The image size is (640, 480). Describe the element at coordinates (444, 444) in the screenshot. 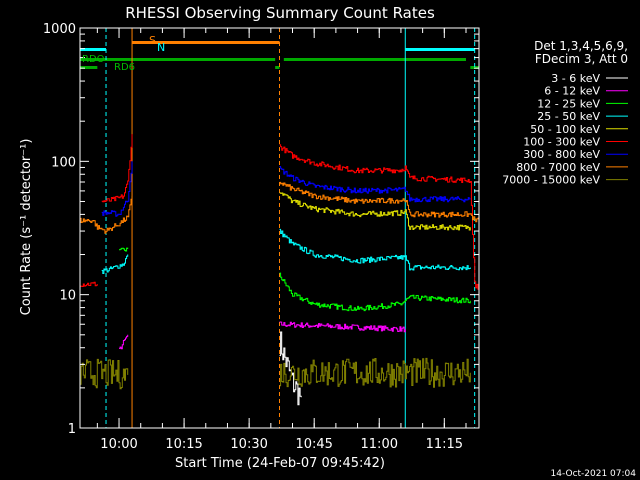

I see `x-tick-label: 11:15` at that location.